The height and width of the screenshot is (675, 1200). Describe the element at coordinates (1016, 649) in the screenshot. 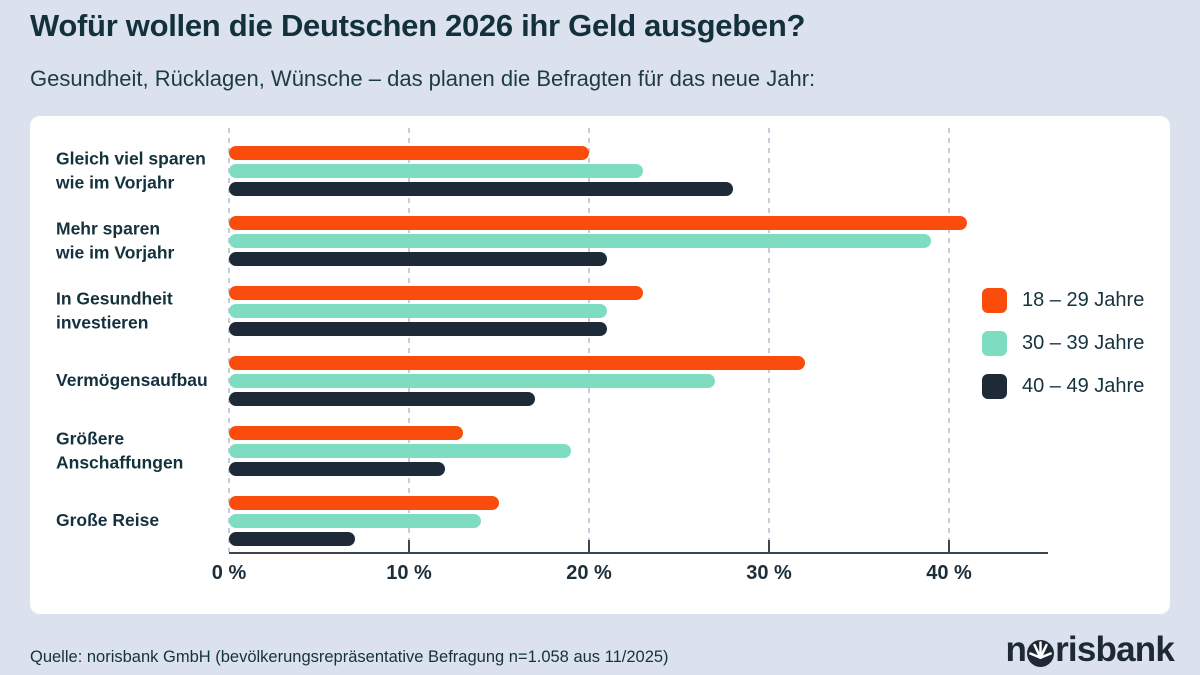

I see `logo-text-prefix: n` at that location.